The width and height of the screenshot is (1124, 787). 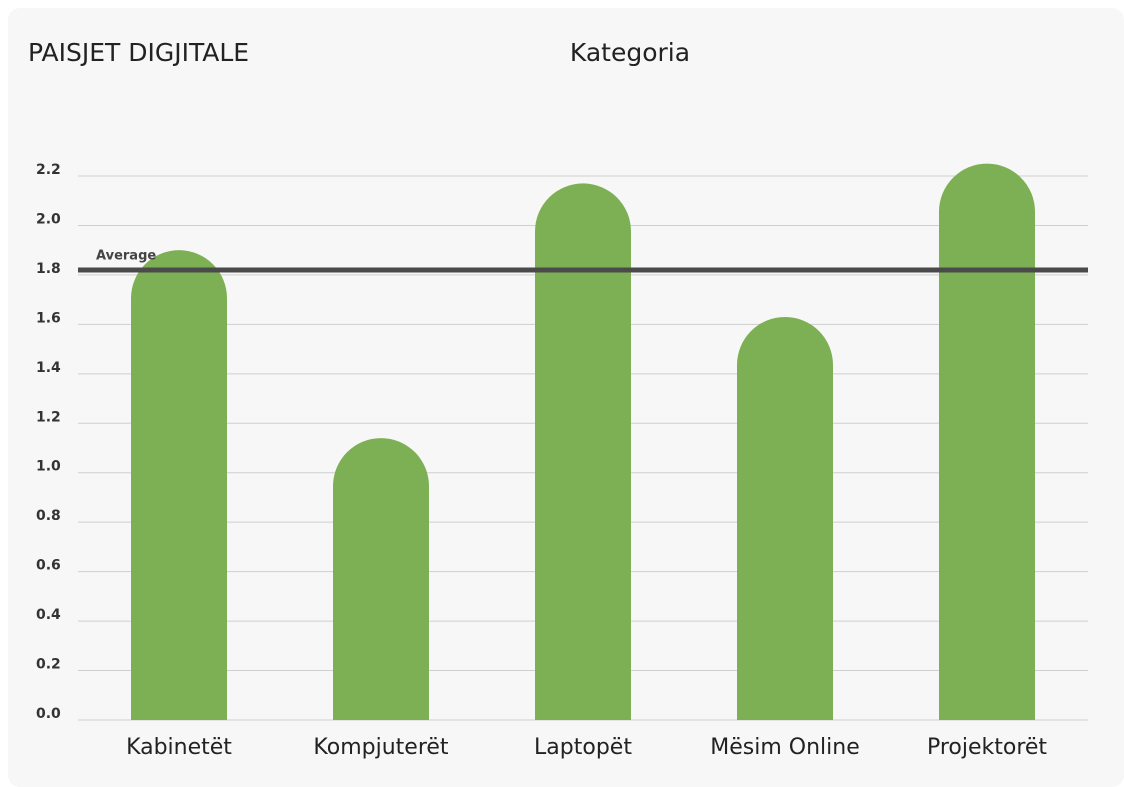 I want to click on x-tick-label: Projektorët, so click(x=987, y=747).